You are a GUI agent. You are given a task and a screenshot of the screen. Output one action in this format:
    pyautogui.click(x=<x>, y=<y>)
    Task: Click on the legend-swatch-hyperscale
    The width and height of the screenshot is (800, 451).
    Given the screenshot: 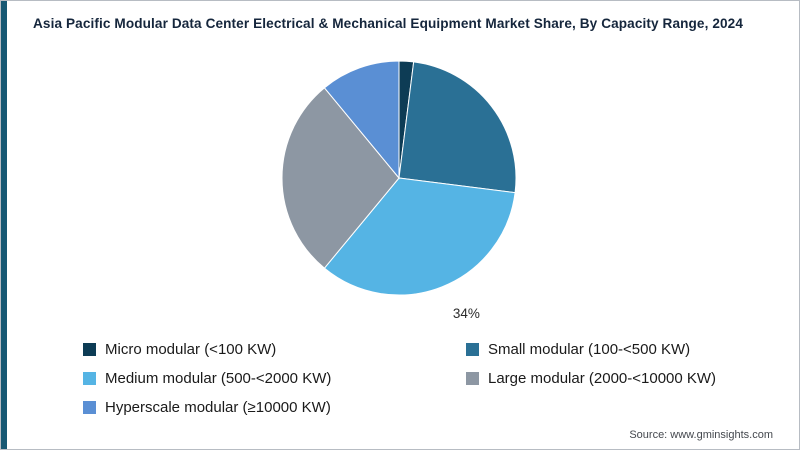 What is the action you would take?
    pyautogui.click(x=89, y=407)
    